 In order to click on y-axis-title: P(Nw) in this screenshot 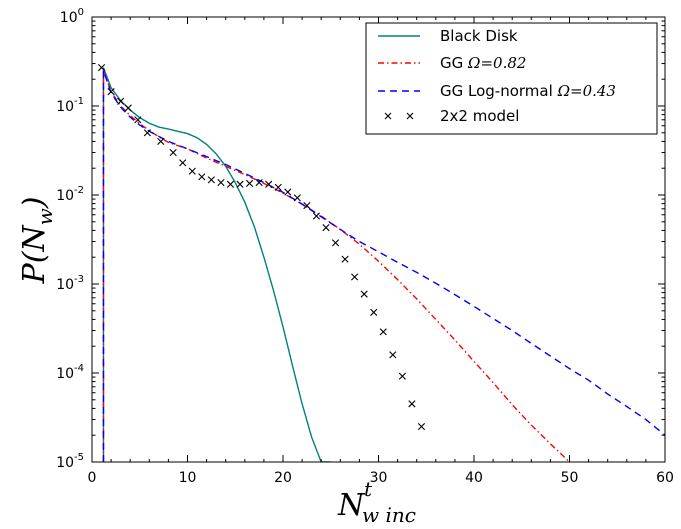, I will do `click(37, 241)`.